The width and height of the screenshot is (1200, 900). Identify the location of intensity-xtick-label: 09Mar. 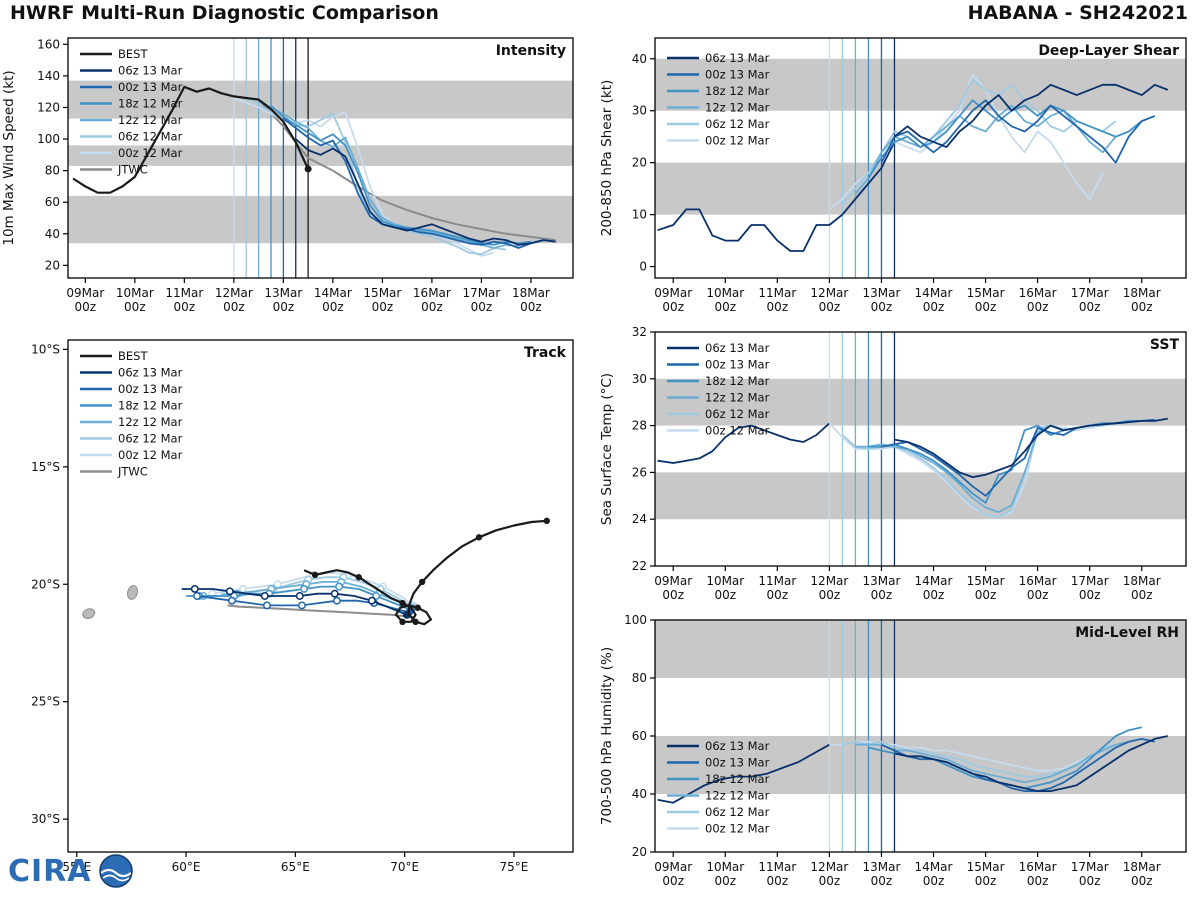
(85, 293).